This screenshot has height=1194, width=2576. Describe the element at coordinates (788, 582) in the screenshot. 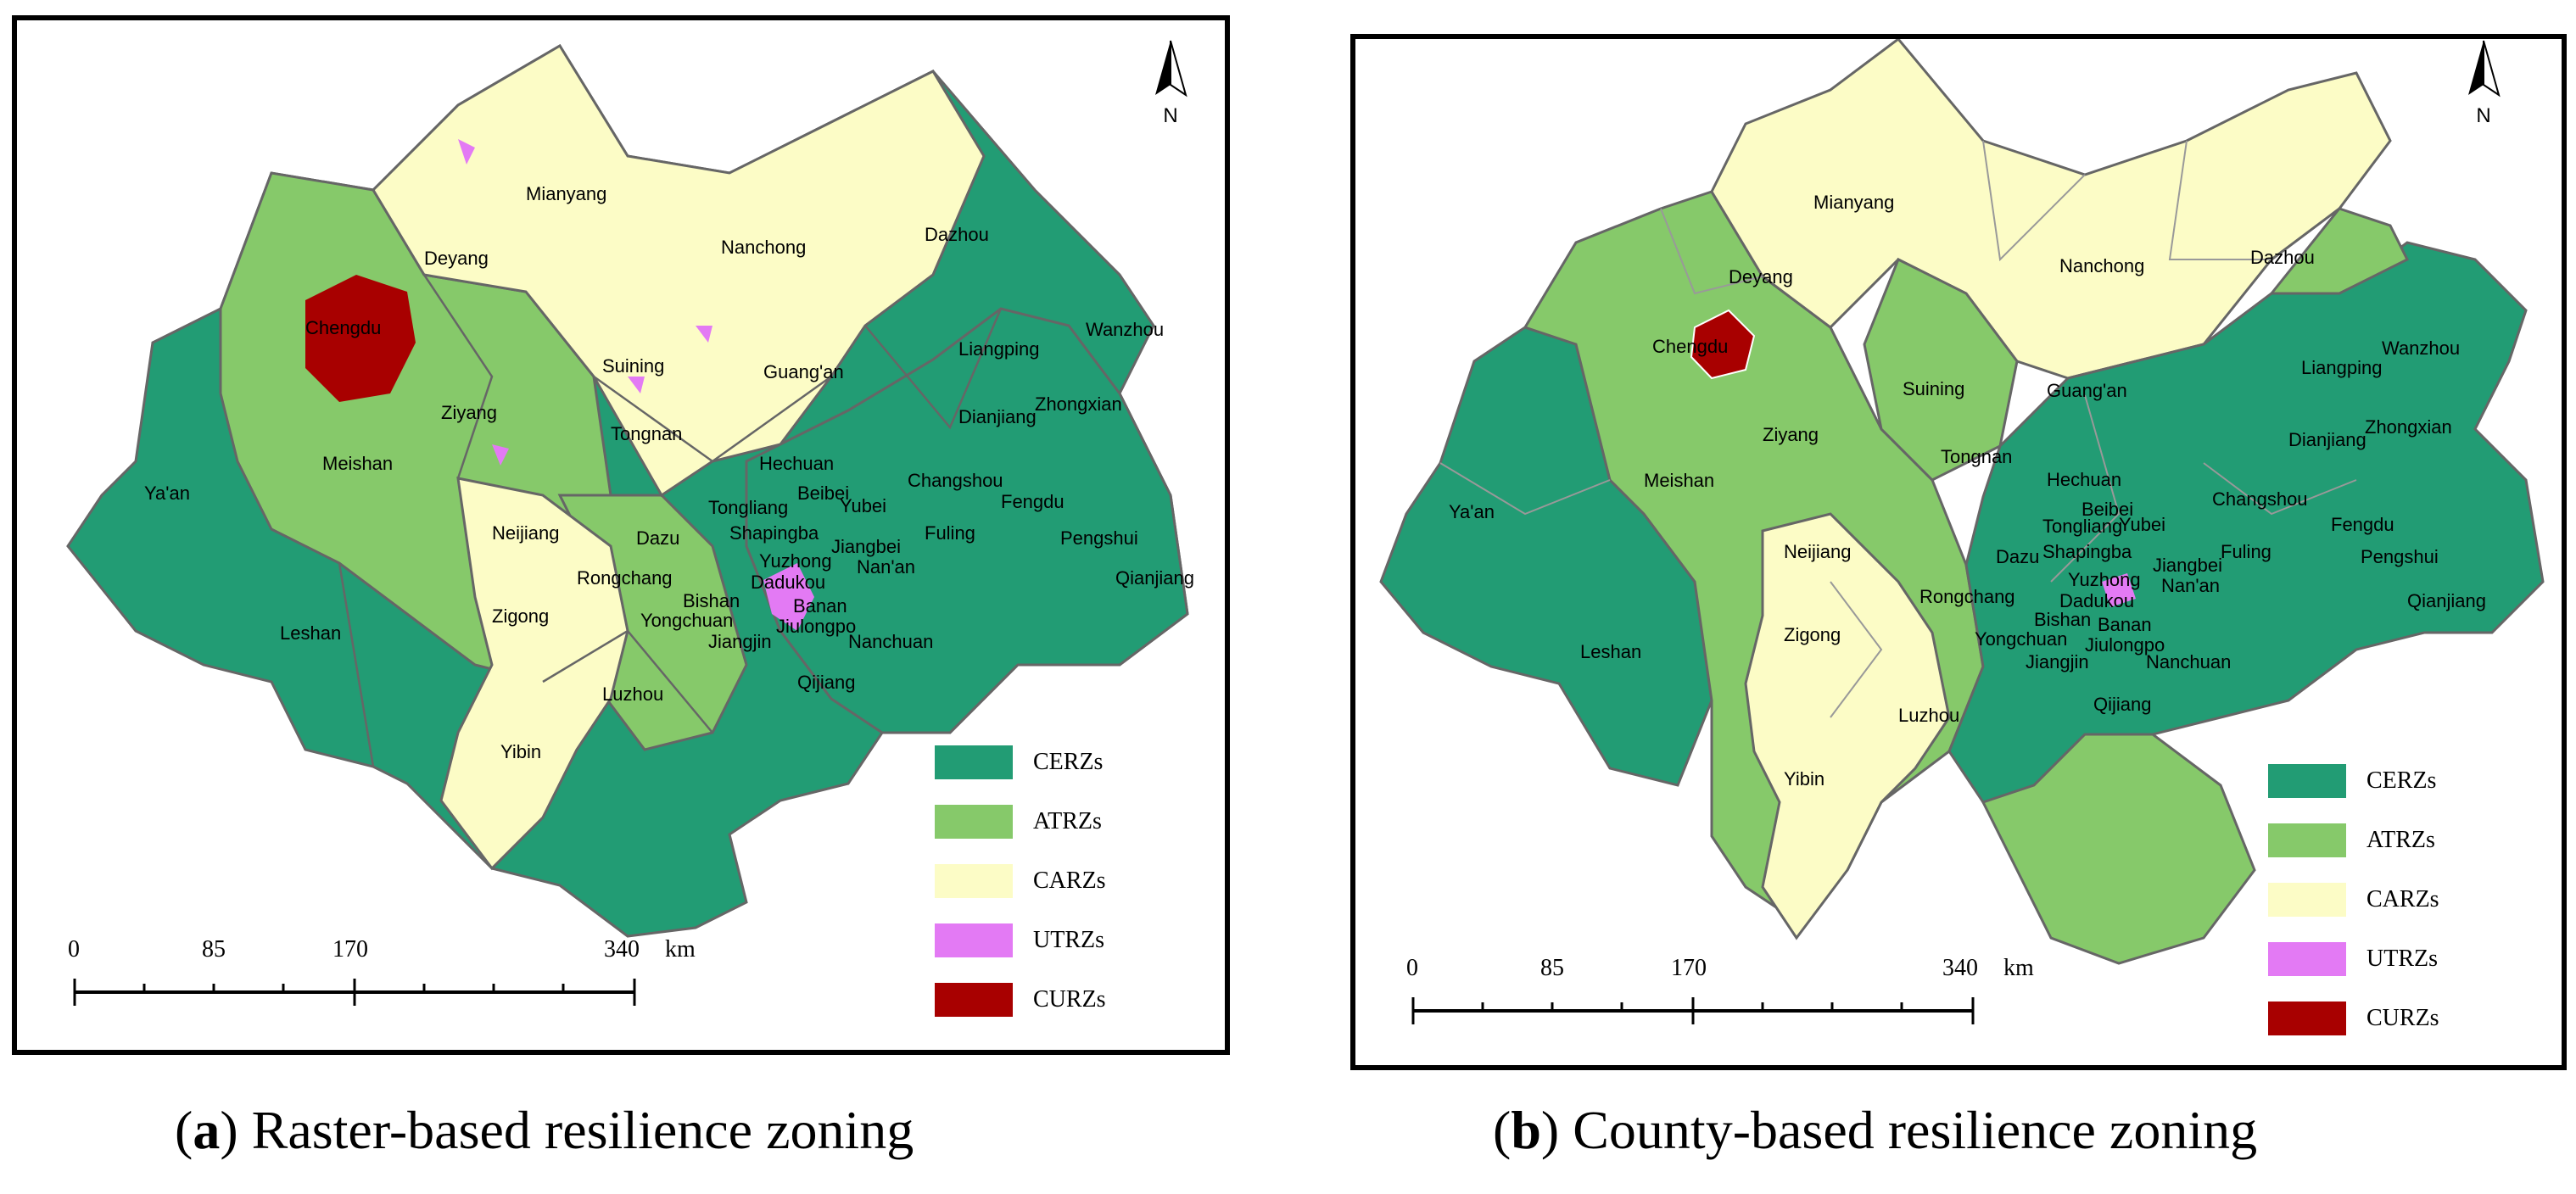

I see `place-label-dadukou: Dadukou` at that location.